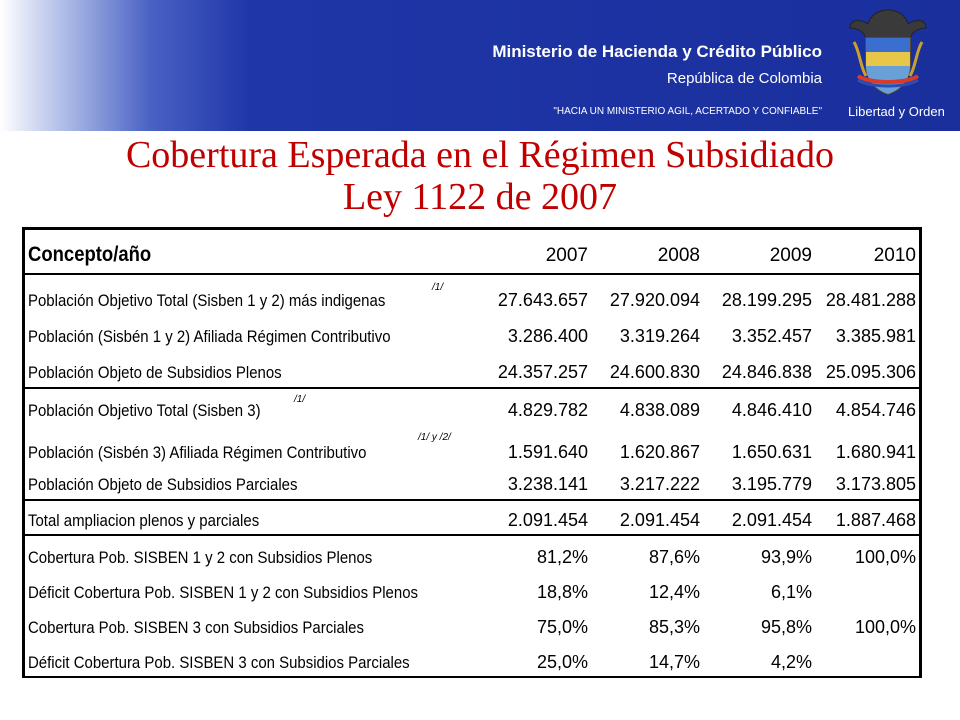 The width and height of the screenshot is (960, 720). Describe the element at coordinates (659, 336) in the screenshot. I see `cell-value: 3.319.264` at that location.